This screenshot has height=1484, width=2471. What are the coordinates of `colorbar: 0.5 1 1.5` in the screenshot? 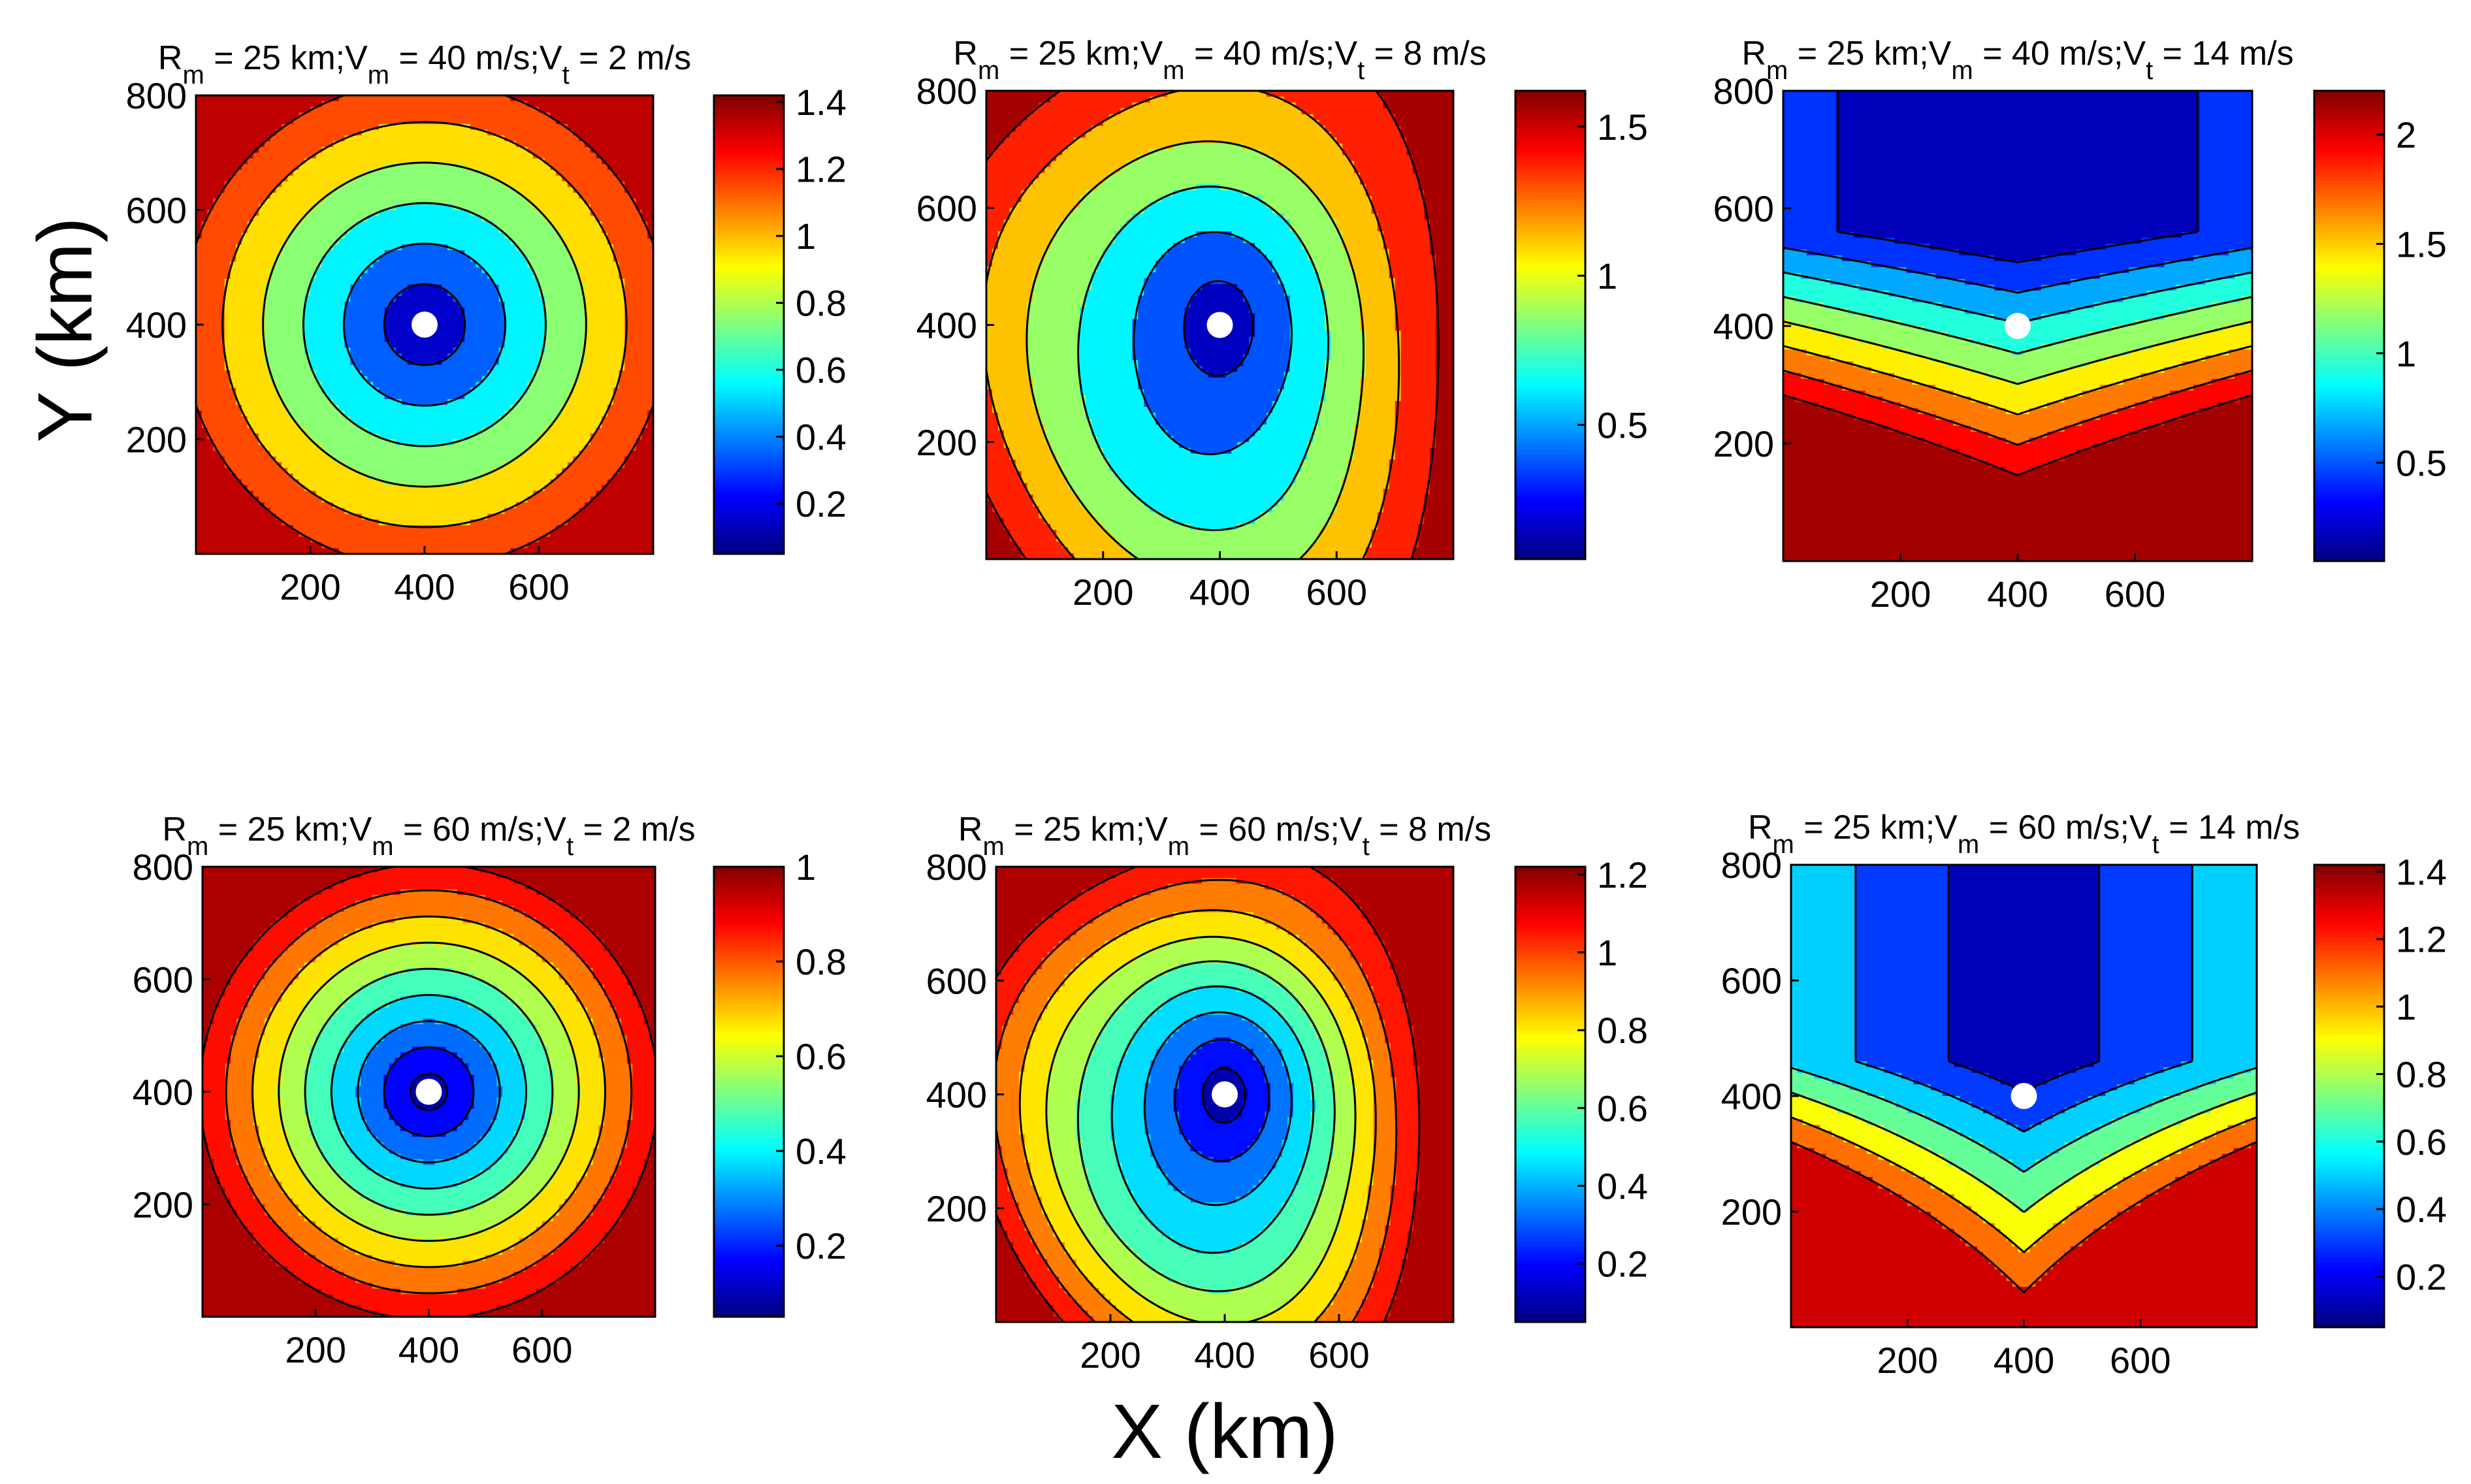 It's located at (1581, 324).